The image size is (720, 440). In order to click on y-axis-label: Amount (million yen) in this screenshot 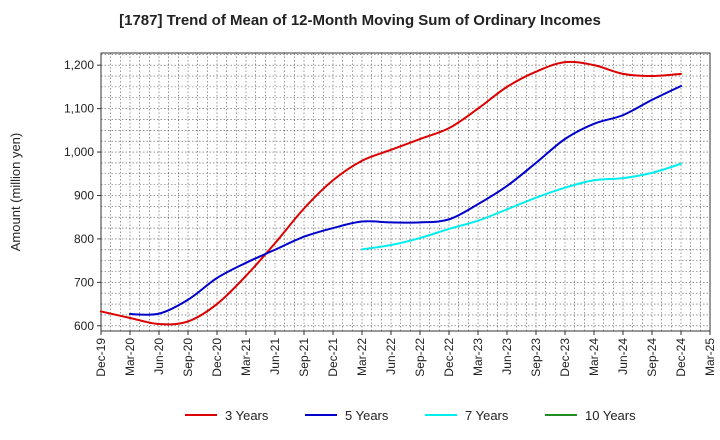, I will do `click(15, 192)`.